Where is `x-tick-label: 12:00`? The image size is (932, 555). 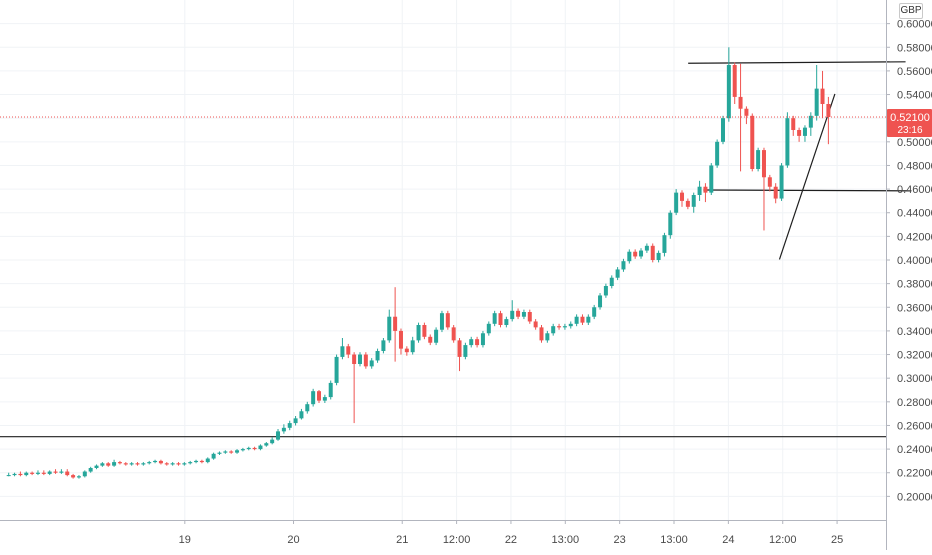
x-tick-label: 12:00 is located at coordinates (783, 540).